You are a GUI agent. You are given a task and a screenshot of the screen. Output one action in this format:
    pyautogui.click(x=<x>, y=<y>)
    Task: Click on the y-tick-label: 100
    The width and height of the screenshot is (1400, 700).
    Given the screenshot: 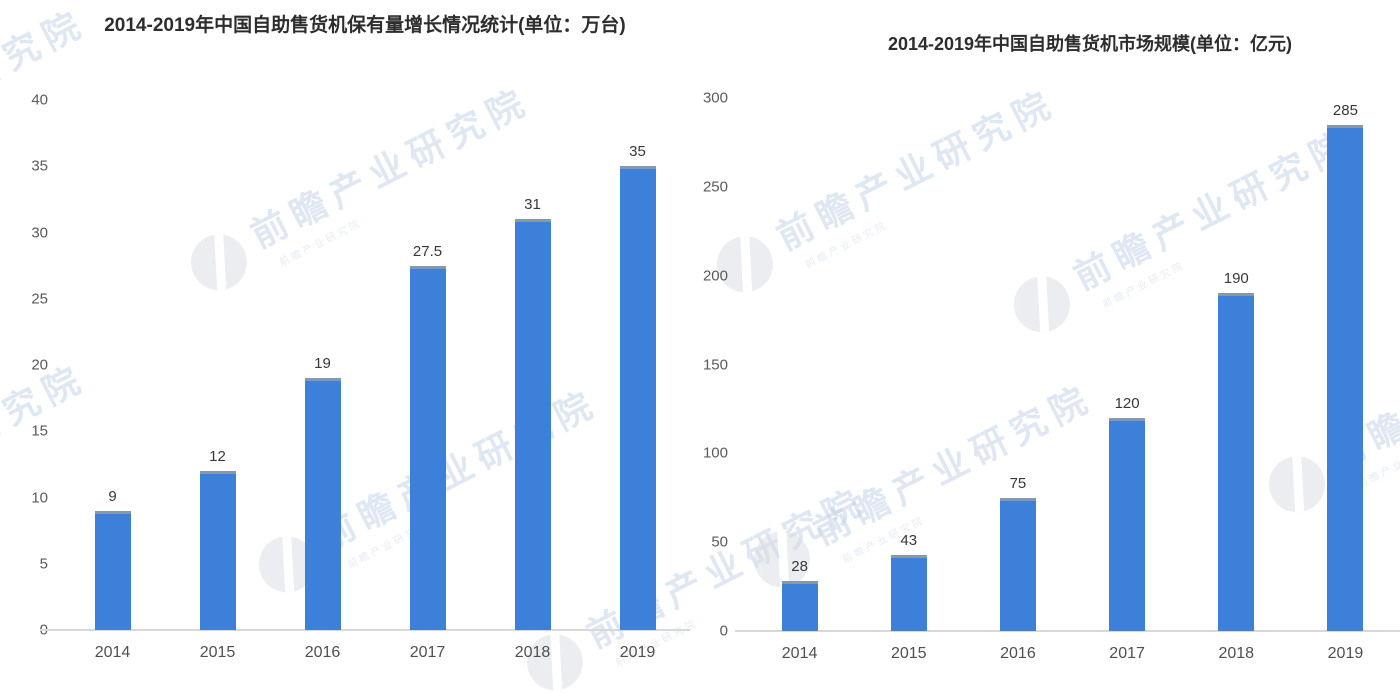 What is the action you would take?
    pyautogui.click(x=715, y=453)
    